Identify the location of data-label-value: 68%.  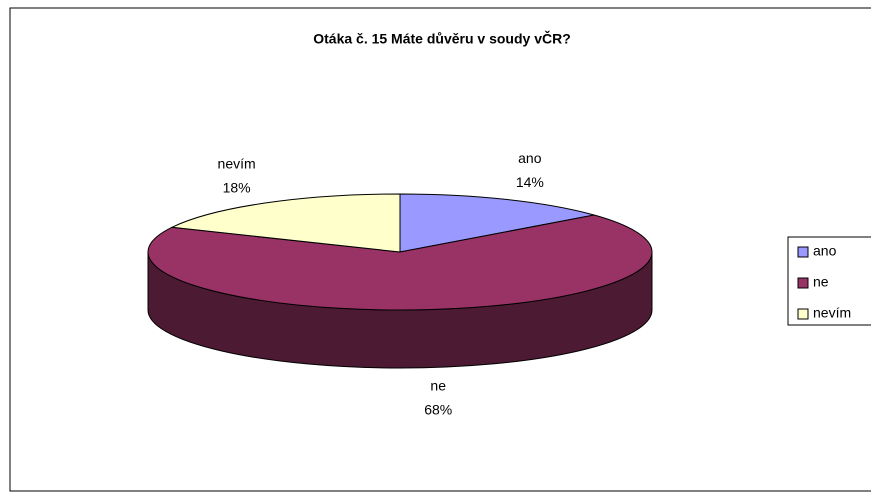
(438, 409).